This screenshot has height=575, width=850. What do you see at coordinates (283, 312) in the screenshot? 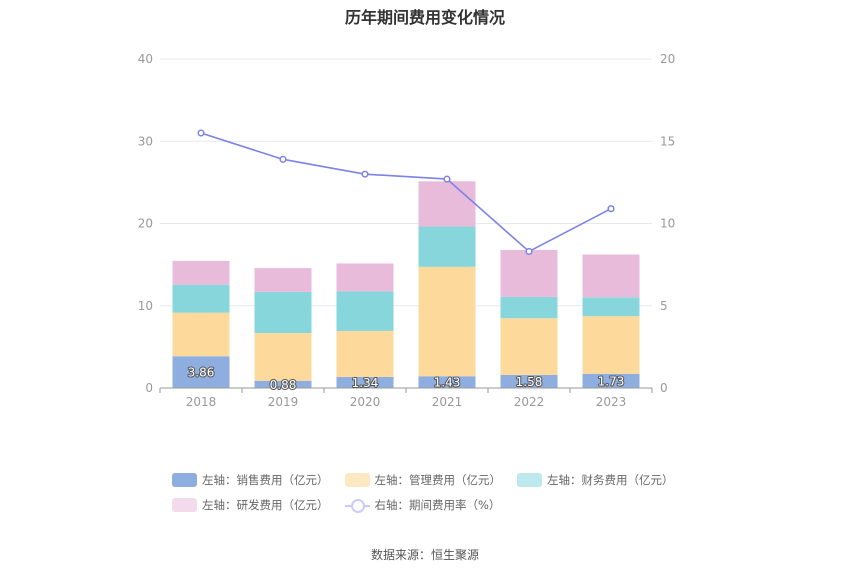
I see `bar-s2-2019` at bounding box center [283, 312].